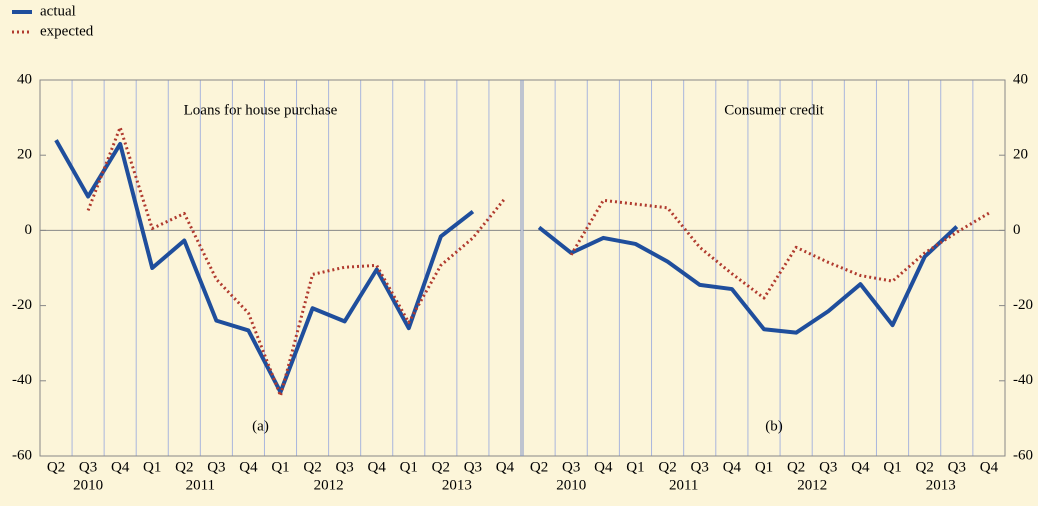 This screenshot has height=506, width=1038. I want to click on panel-label: (a), so click(260, 426).